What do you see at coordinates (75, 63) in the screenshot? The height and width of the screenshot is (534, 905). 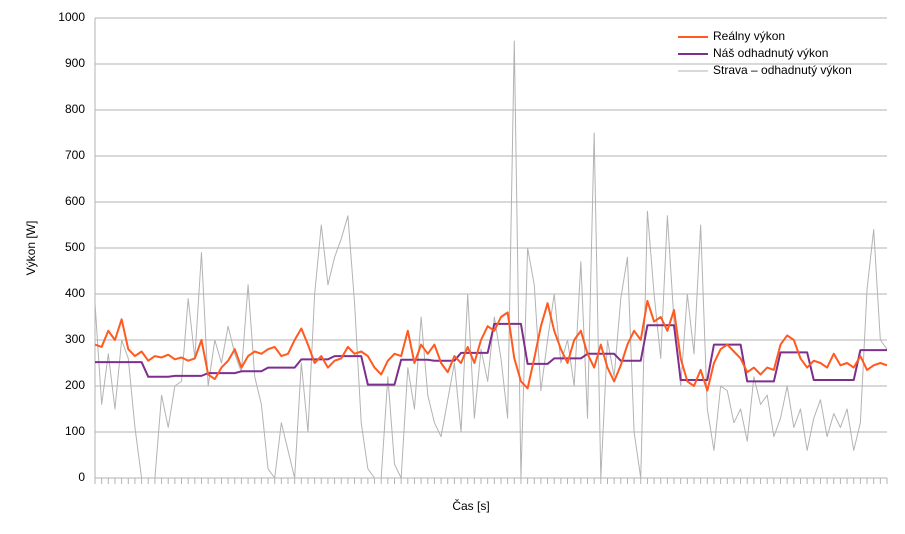 I see `y-tick-label: 900` at bounding box center [75, 63].